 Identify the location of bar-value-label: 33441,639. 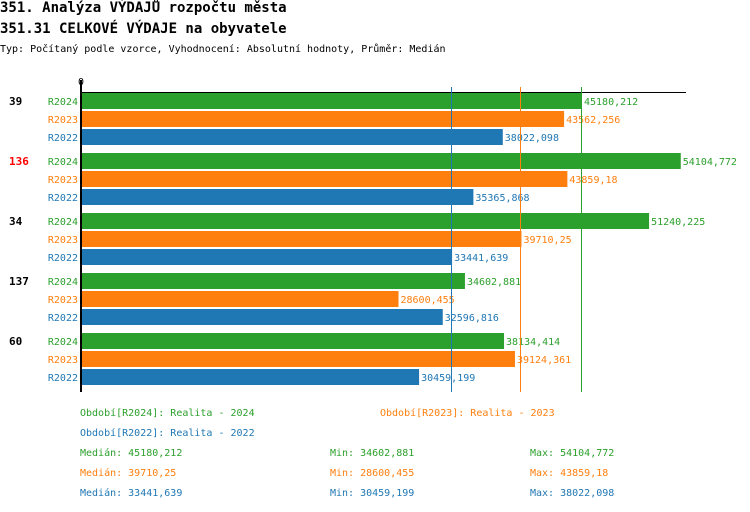
(481, 258).